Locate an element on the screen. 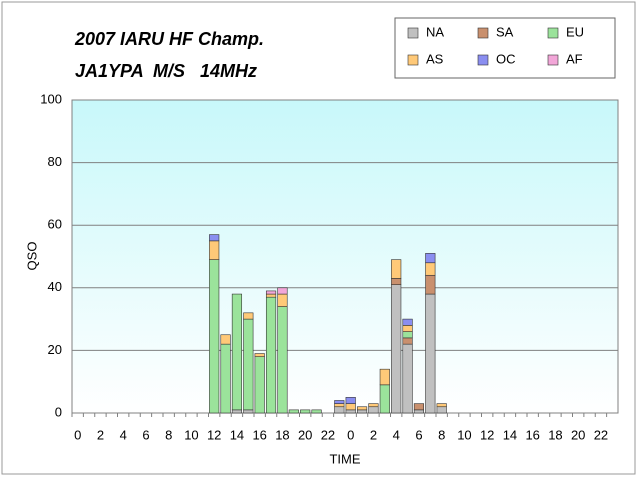  legend-label: EU is located at coordinates (575, 31).